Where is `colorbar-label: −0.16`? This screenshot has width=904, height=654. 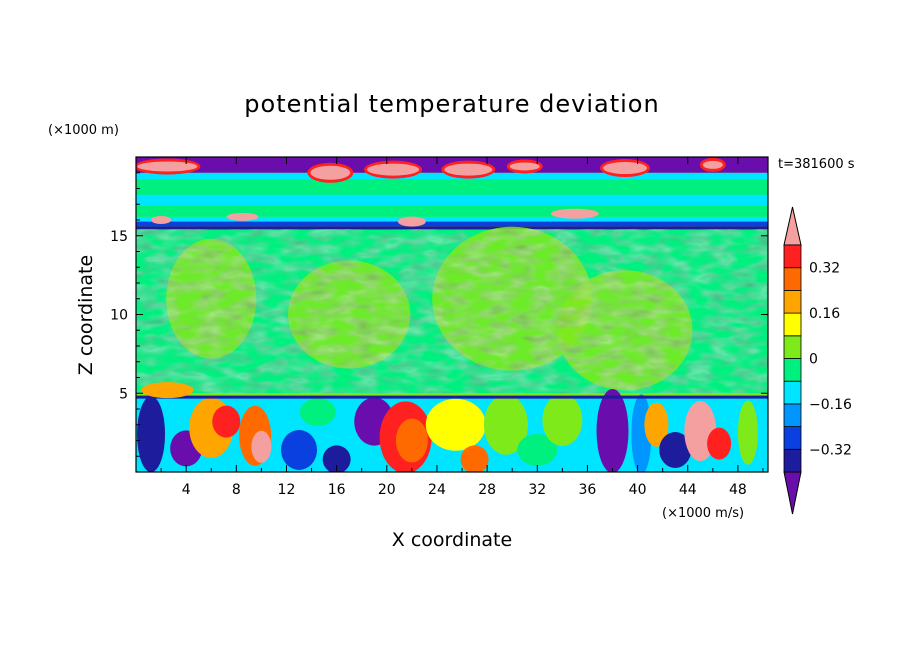
colorbar-label: −0.16 is located at coordinates (830, 405).